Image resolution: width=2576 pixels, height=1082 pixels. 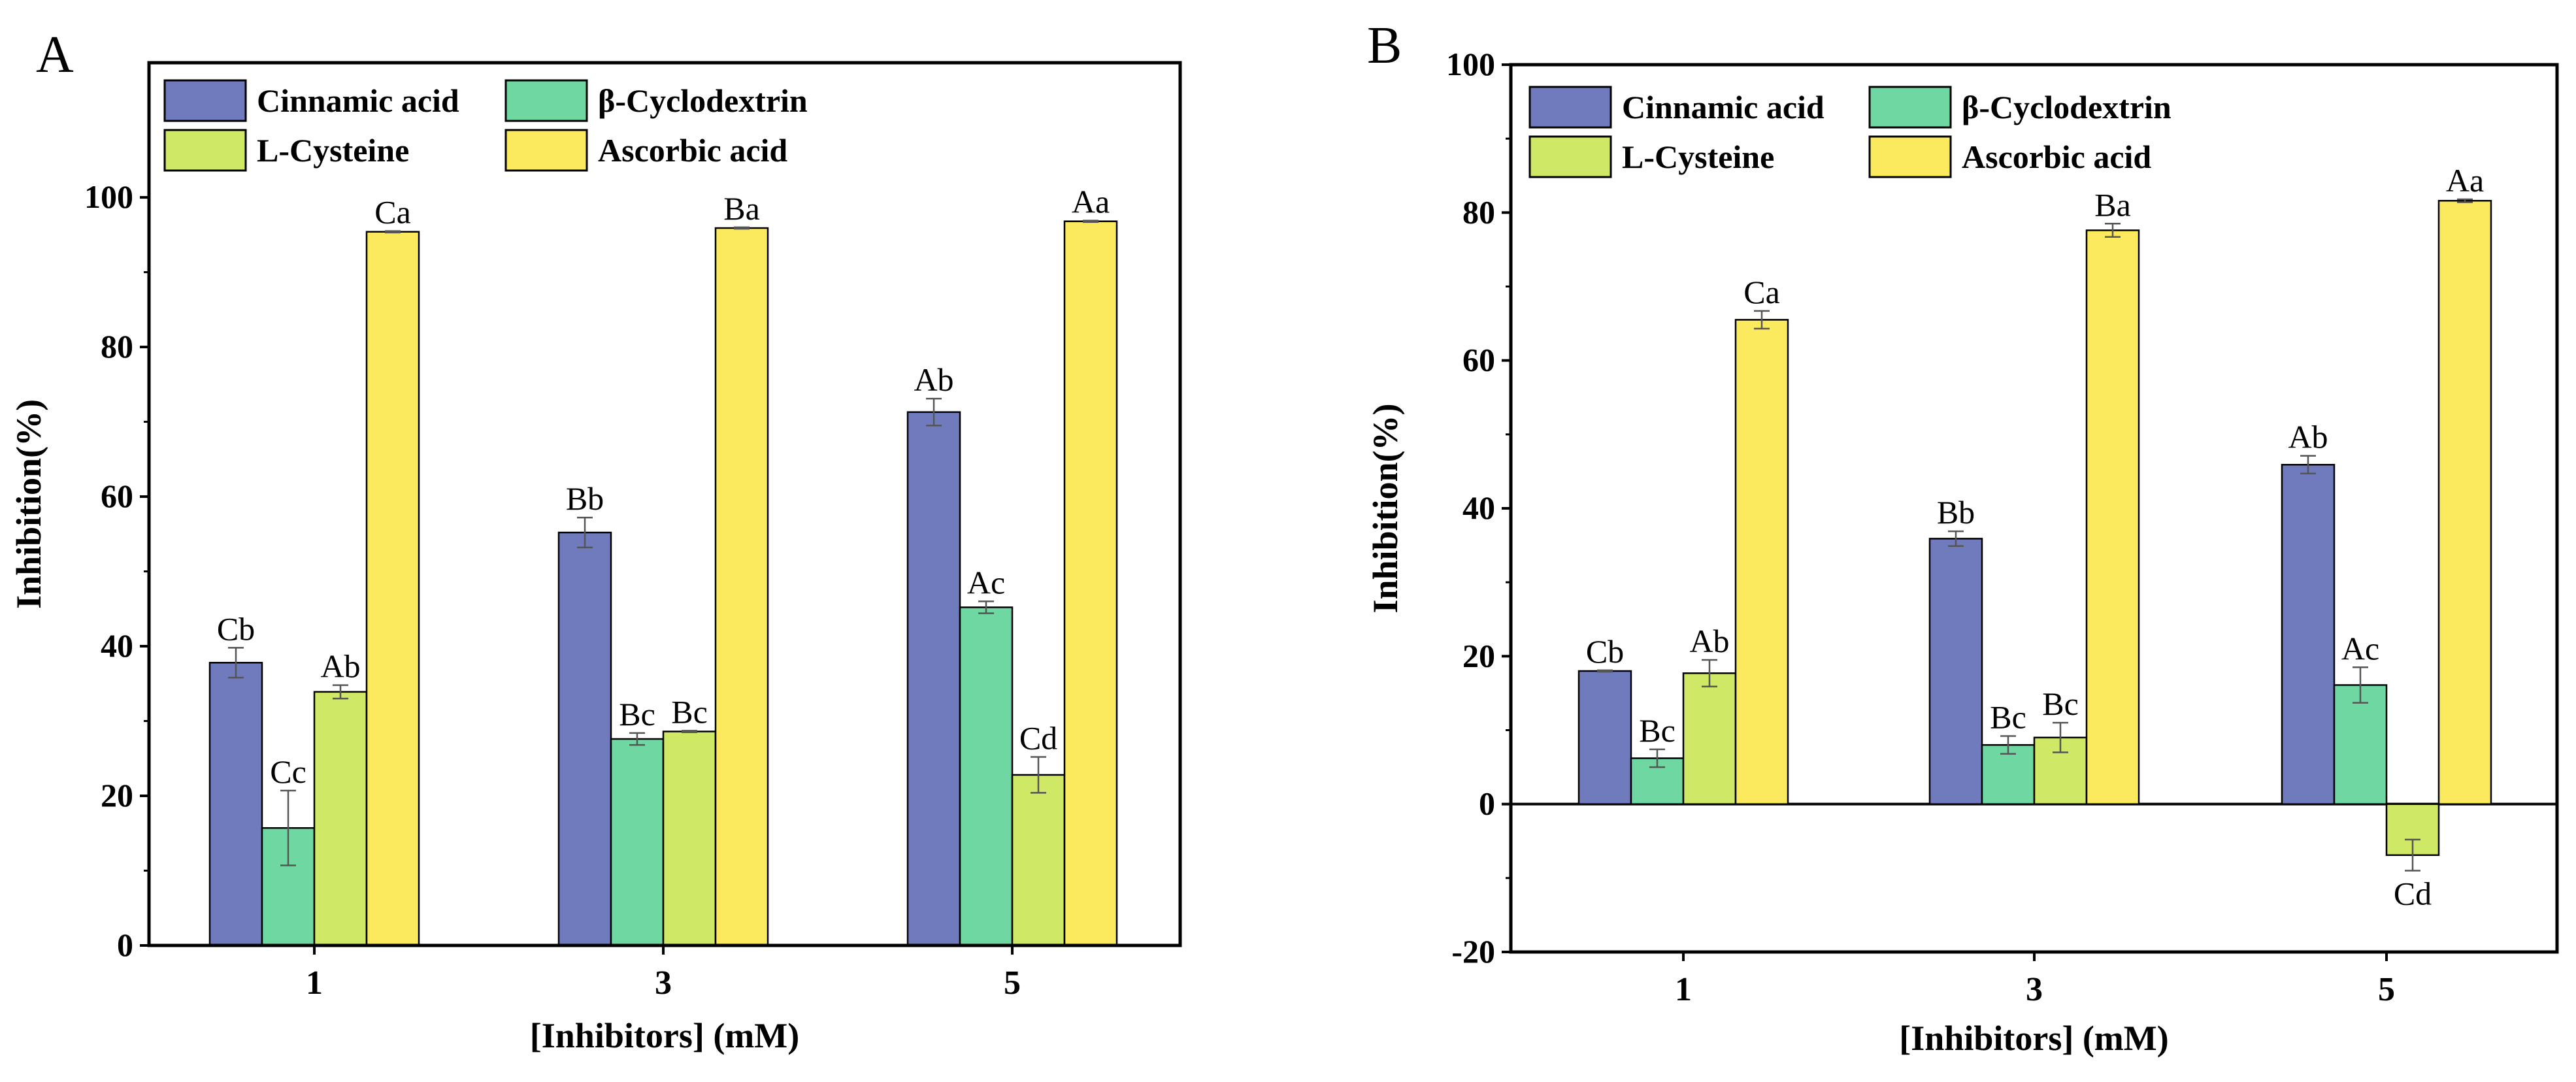 I want to click on x-axis-label: [Inhibitors] (mM), so click(x=664, y=1035).